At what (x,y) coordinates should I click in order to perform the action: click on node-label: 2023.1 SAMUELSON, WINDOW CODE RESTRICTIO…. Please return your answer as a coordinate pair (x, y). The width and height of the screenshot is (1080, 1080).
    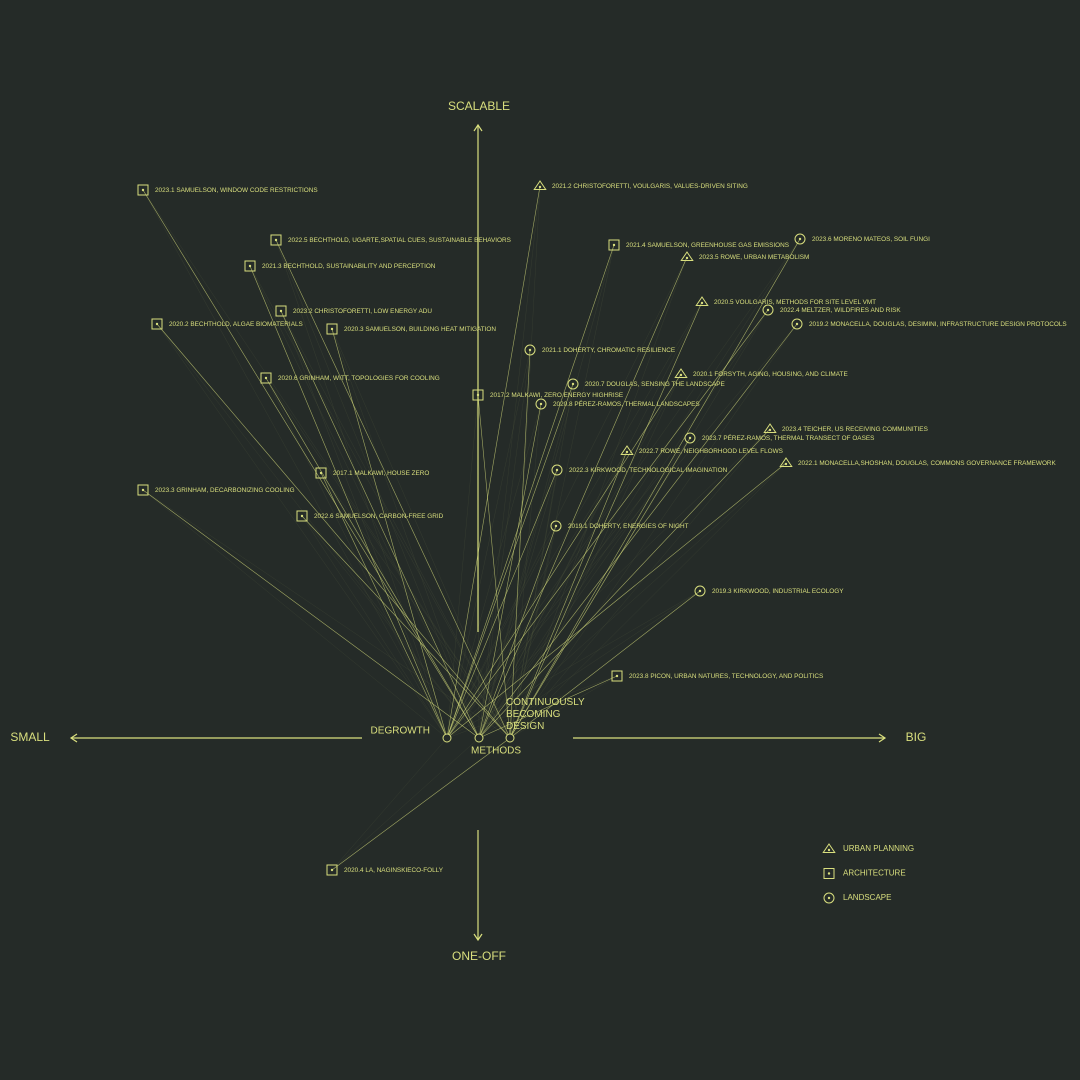
    Looking at the image, I should click on (236, 190).